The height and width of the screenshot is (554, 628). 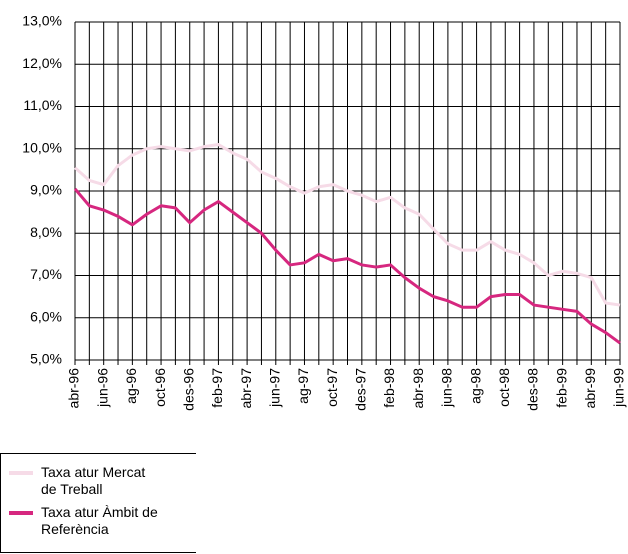 What do you see at coordinates (160, 387) in the screenshot?
I see `x-tick-label: oct-96` at bounding box center [160, 387].